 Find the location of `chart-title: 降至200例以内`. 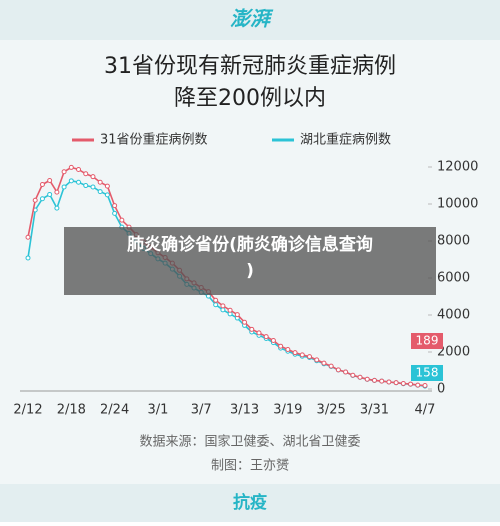

chart-title: 降至200例以内 is located at coordinates (250, 98).